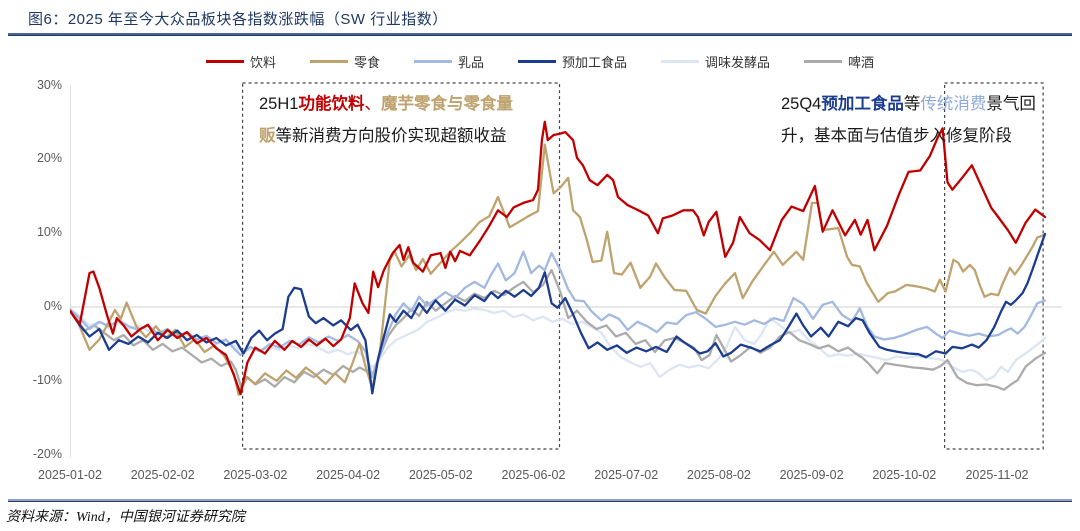  I want to click on legend-item-预加工食品: 预加工食品, so click(572, 61).